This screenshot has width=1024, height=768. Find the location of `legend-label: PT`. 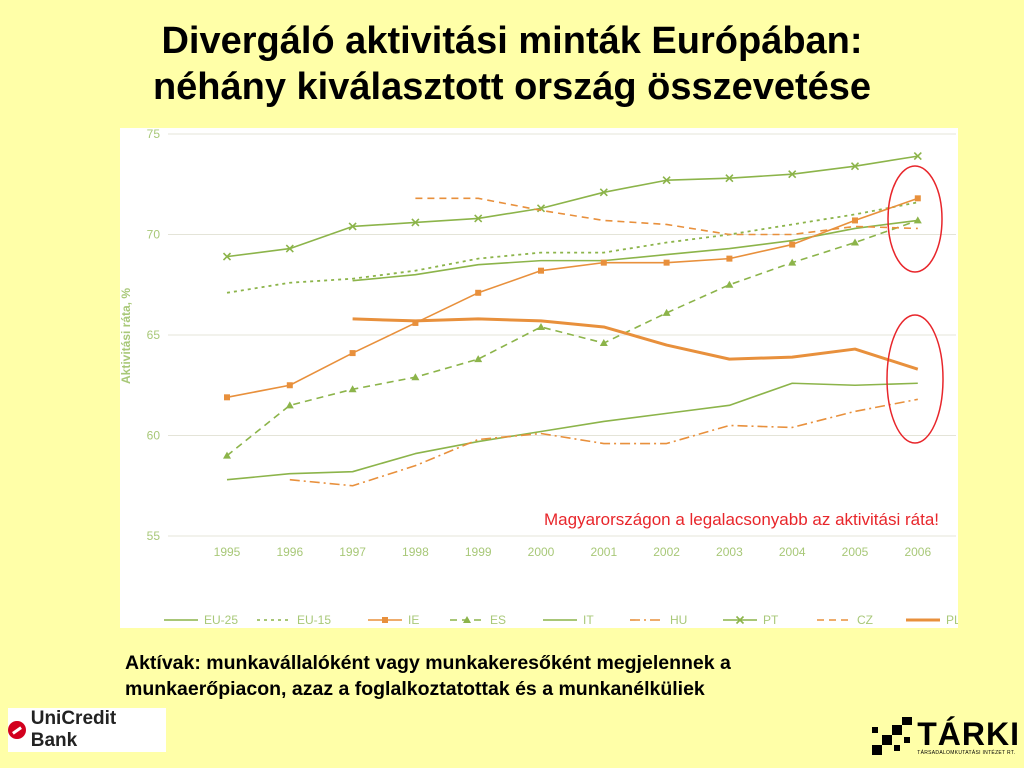

legend-label: PT is located at coordinates (771, 620).